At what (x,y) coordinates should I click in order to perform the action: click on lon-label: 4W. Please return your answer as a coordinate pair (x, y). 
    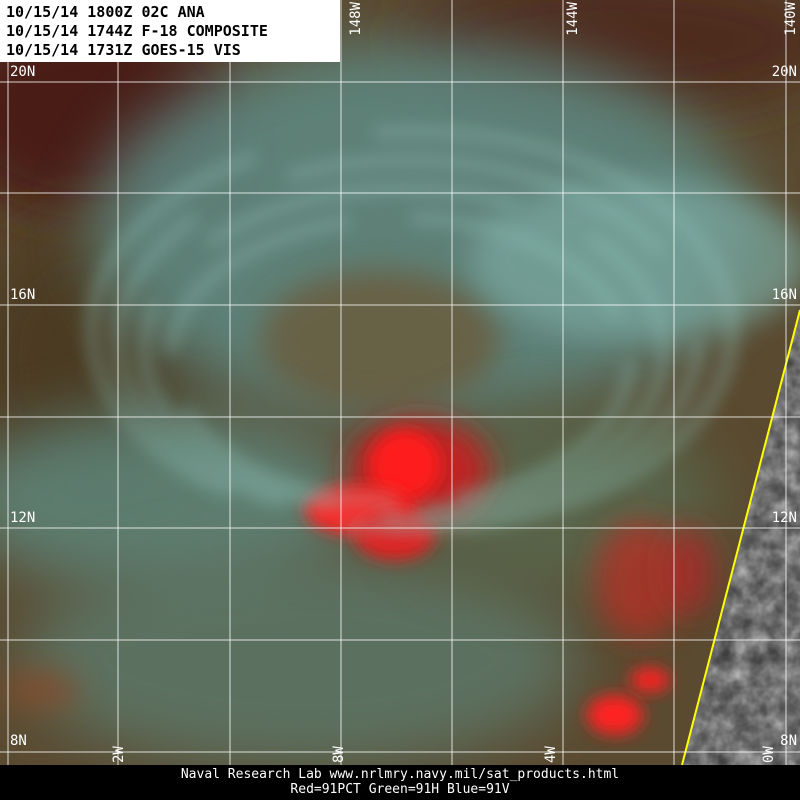
    Looking at the image, I should click on (551, 754).